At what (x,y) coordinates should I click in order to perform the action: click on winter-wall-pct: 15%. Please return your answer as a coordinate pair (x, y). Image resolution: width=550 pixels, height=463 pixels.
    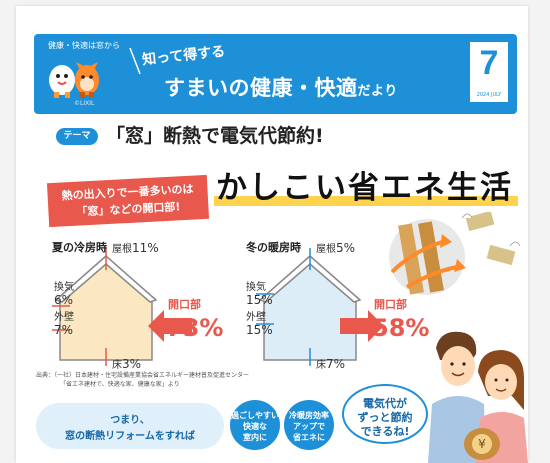
    Looking at the image, I should click on (259, 330).